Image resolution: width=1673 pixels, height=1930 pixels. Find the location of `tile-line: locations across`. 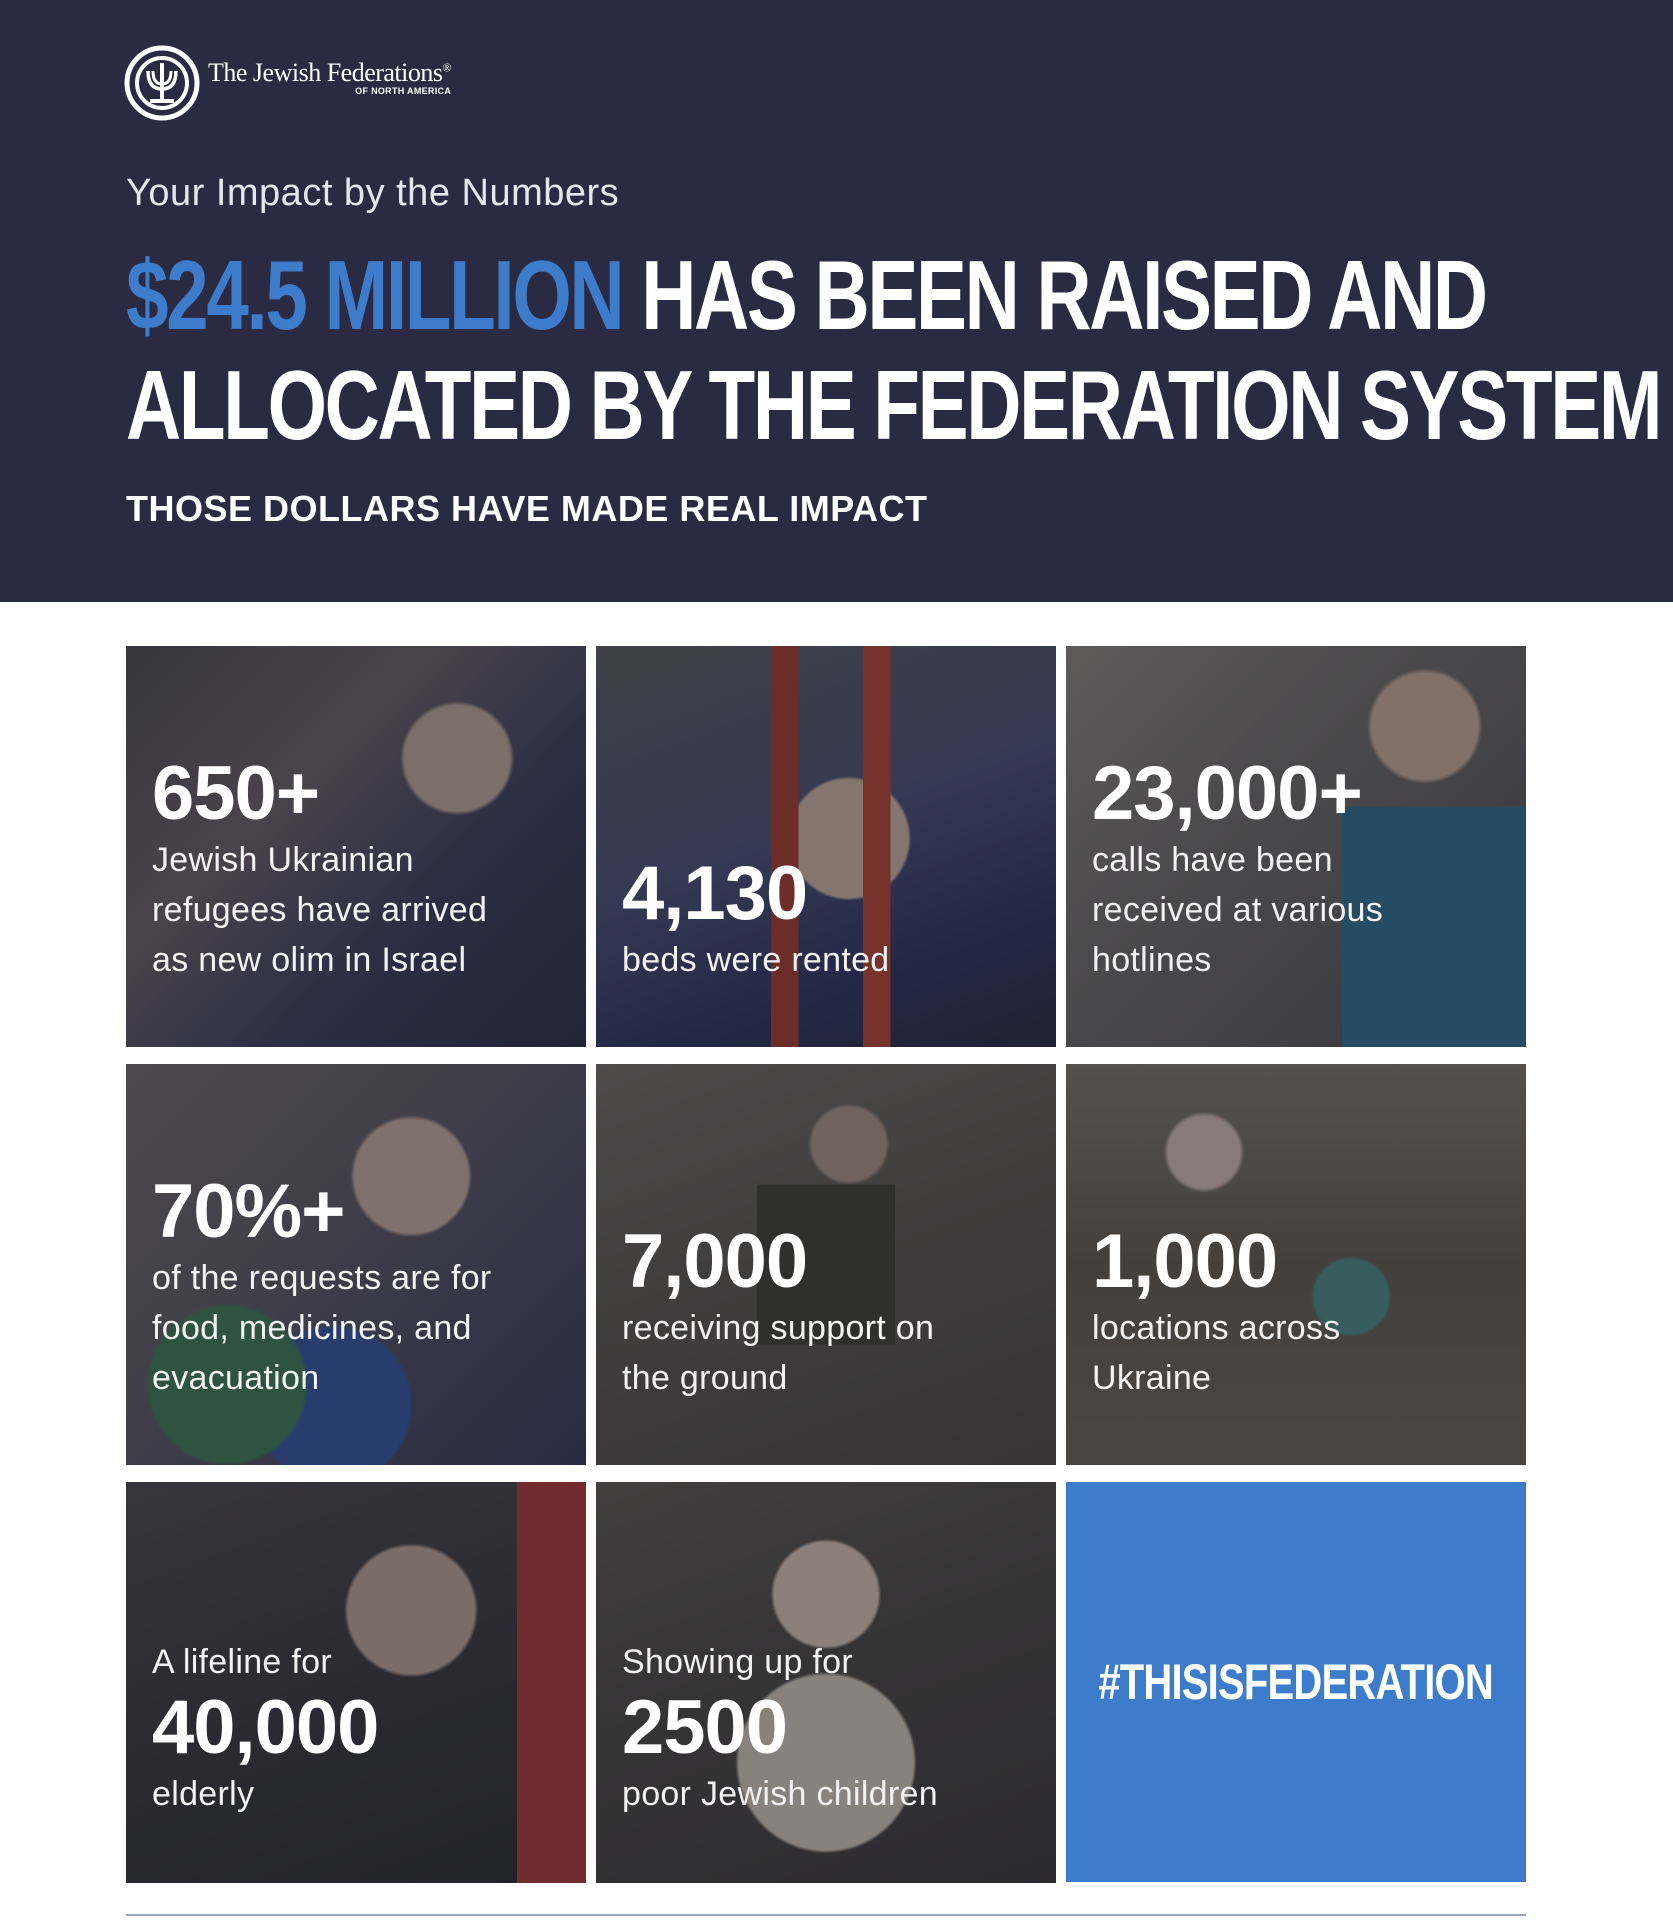

tile-line: locations across is located at coordinates (1216, 1328).